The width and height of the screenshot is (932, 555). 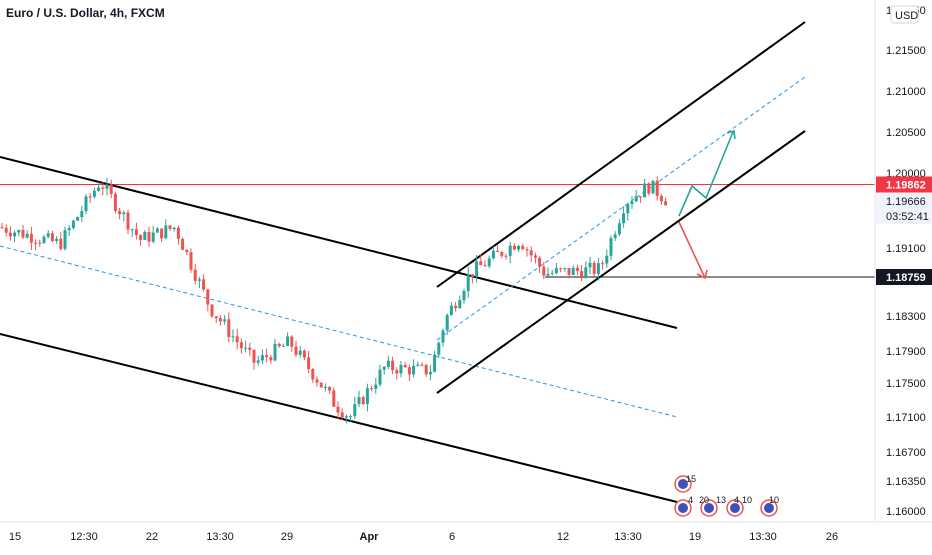 What do you see at coordinates (904, 14) in the screenshot?
I see `currency-button` at bounding box center [904, 14].